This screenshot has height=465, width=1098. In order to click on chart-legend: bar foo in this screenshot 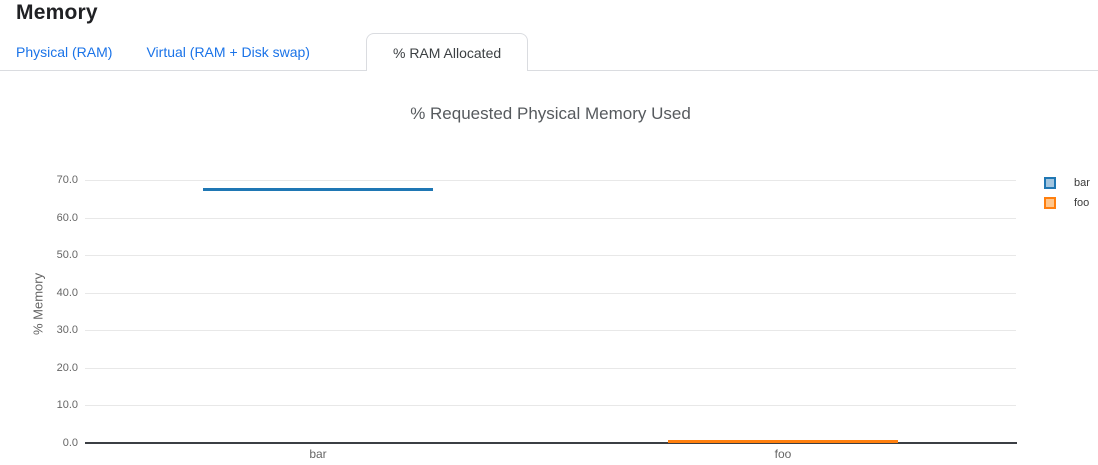, I will do `click(1067, 193)`.